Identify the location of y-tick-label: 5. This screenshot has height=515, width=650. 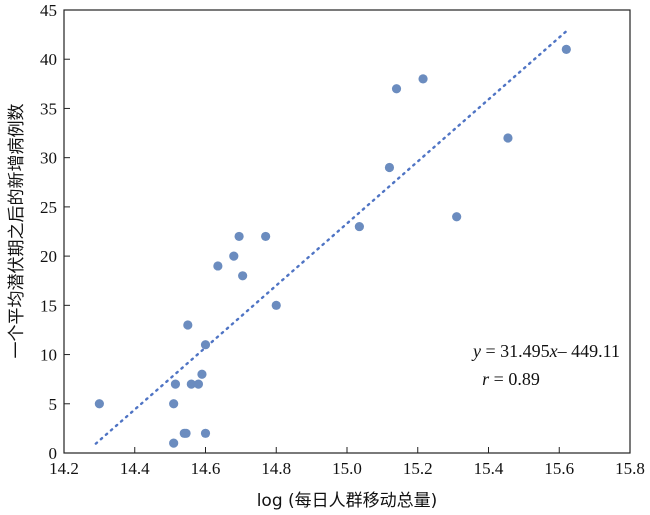
(53, 404).